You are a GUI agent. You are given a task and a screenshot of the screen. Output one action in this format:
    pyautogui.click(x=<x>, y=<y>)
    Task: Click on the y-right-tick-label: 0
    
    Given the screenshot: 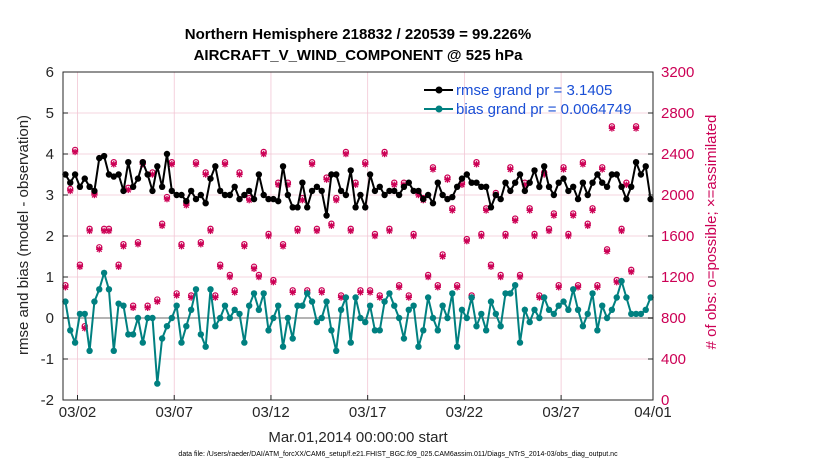 What is the action you would take?
    pyautogui.click(x=665, y=400)
    